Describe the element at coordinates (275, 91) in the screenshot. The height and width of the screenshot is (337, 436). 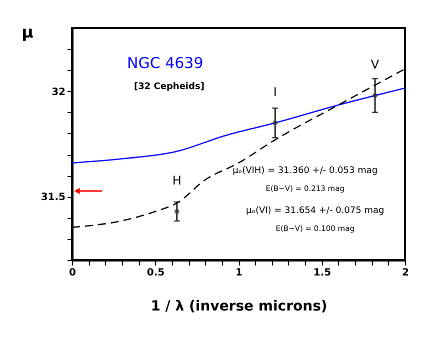
I see `annotation: I` at that location.